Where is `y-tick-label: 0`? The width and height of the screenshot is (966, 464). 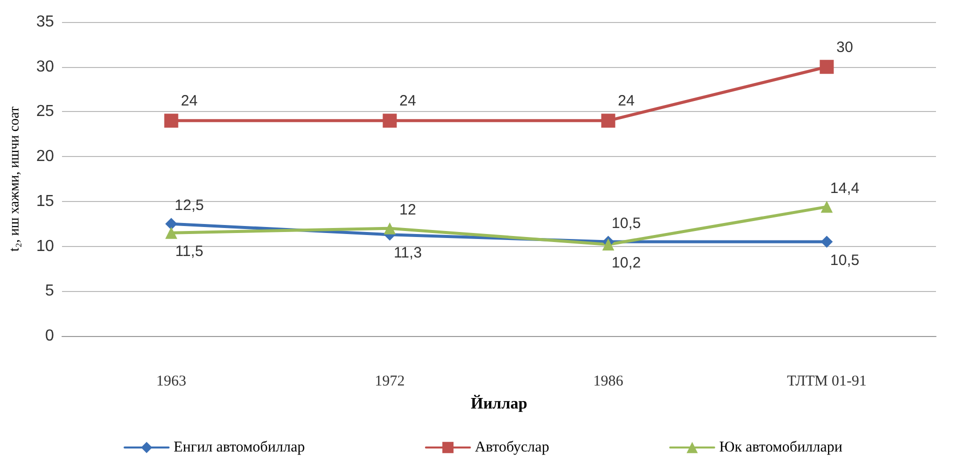 y-tick-label: 0 is located at coordinates (49, 336).